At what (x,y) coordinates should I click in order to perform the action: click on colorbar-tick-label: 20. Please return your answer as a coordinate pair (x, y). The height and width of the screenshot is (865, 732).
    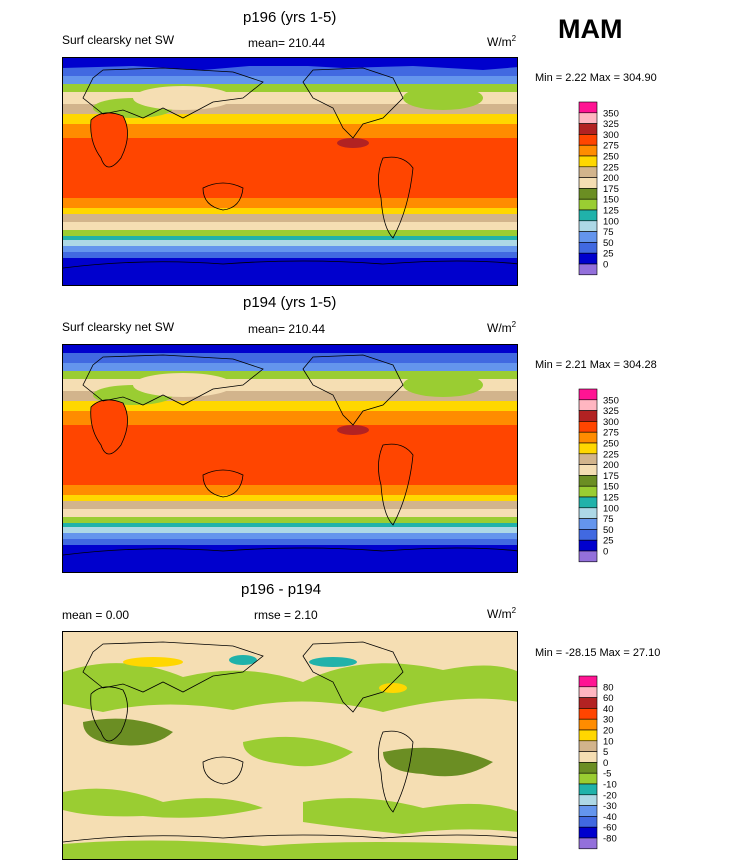
    Looking at the image, I should click on (608, 731).